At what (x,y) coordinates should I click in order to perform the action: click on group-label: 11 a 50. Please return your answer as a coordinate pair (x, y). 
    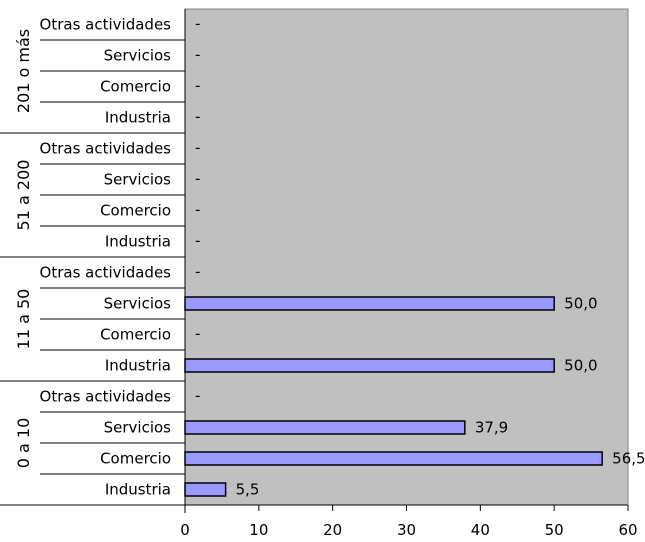
    Looking at the image, I should click on (23, 319).